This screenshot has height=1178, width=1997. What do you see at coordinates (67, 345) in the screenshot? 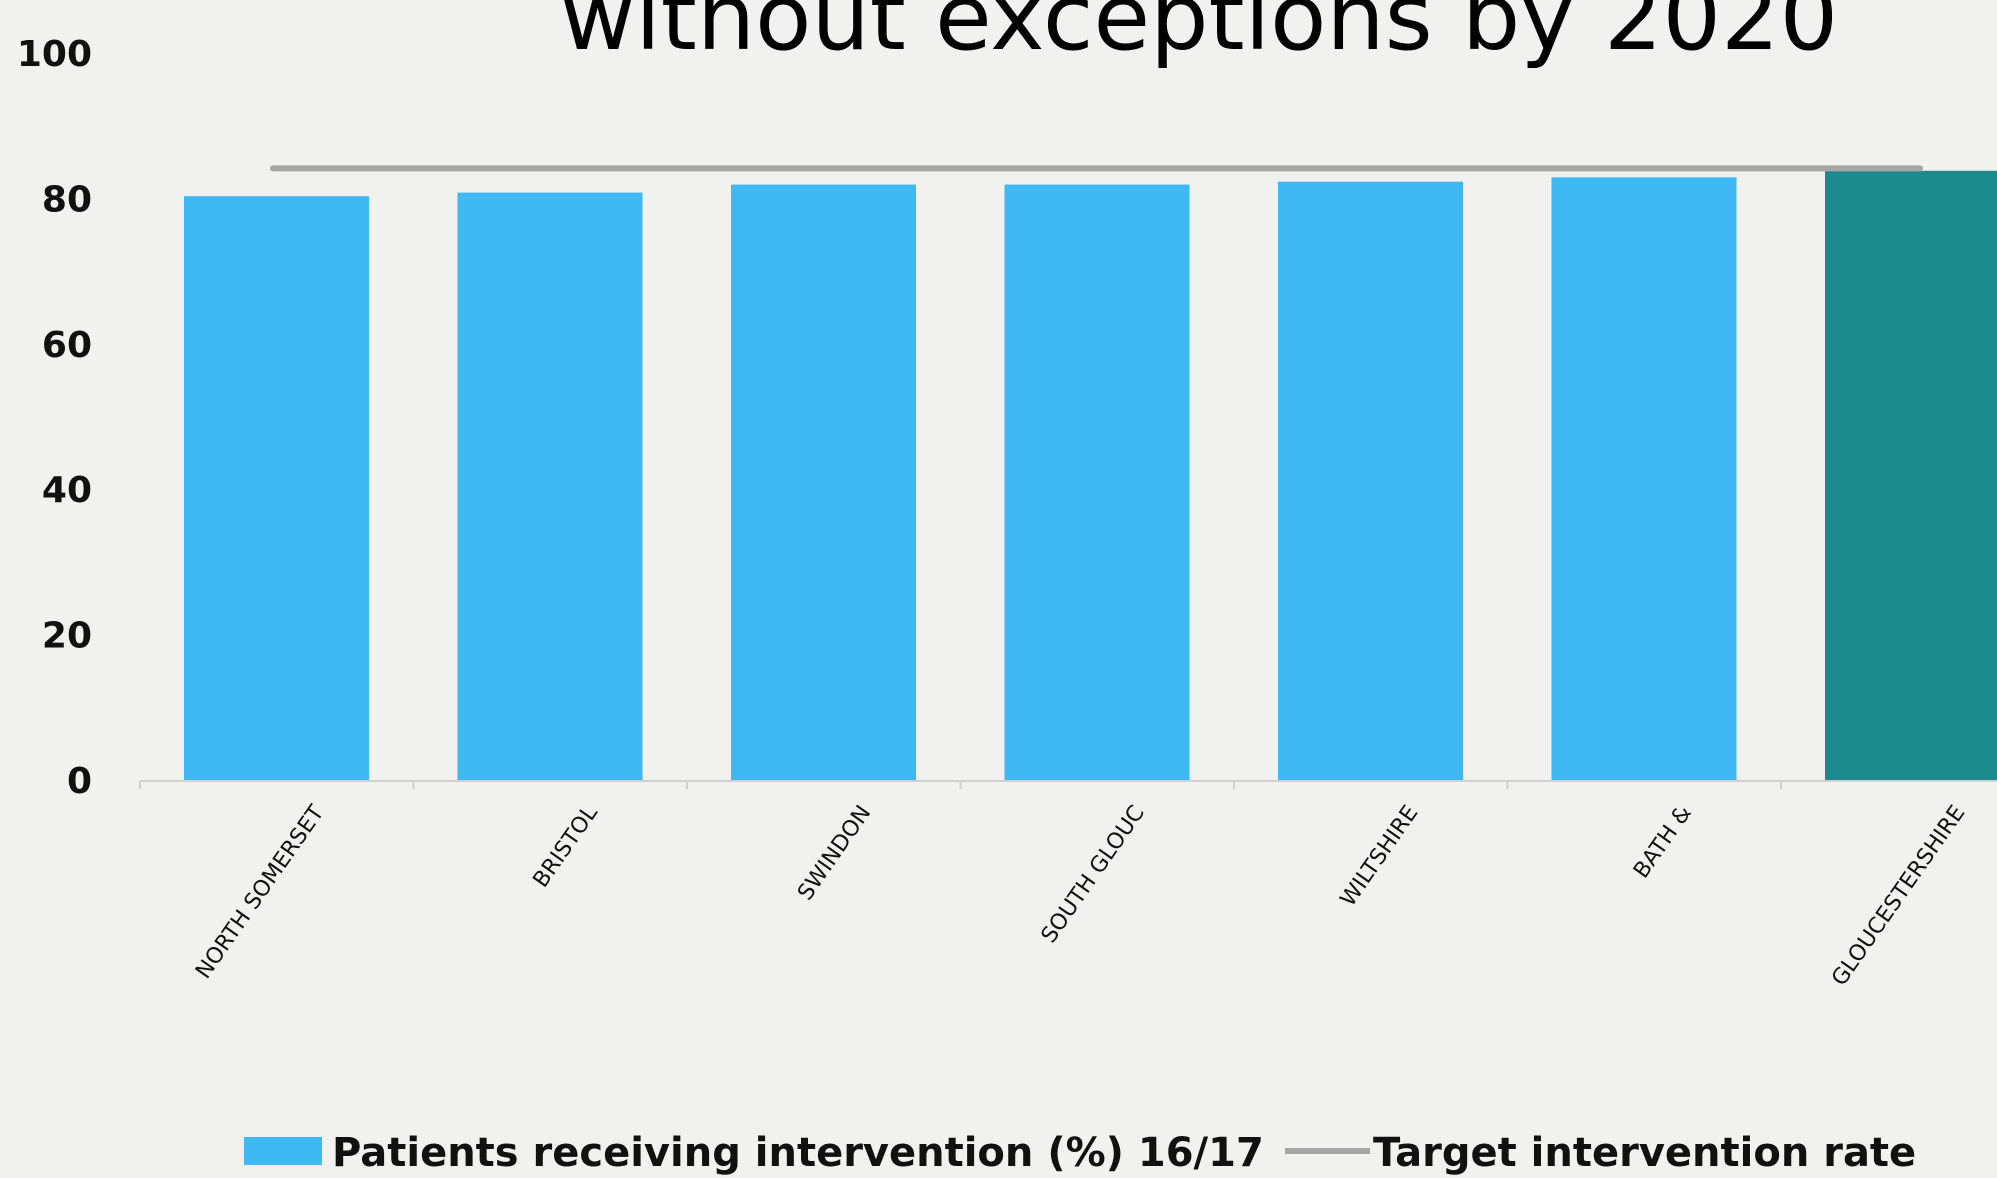
I see `y-tick-label: 60` at bounding box center [67, 345].